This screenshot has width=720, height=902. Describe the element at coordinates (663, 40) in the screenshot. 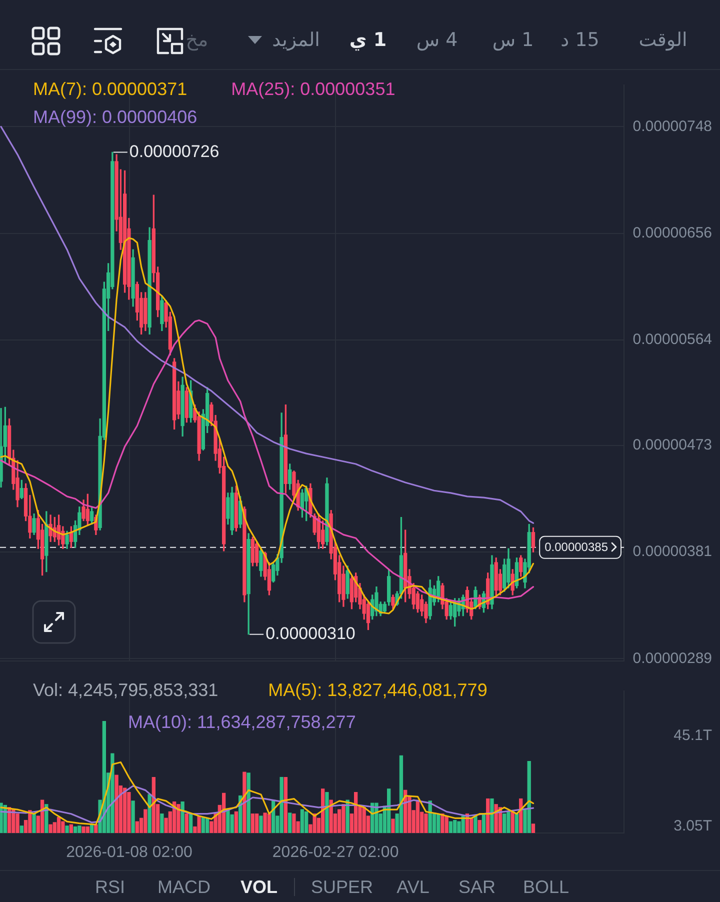

I see `text: الوقت` at that location.